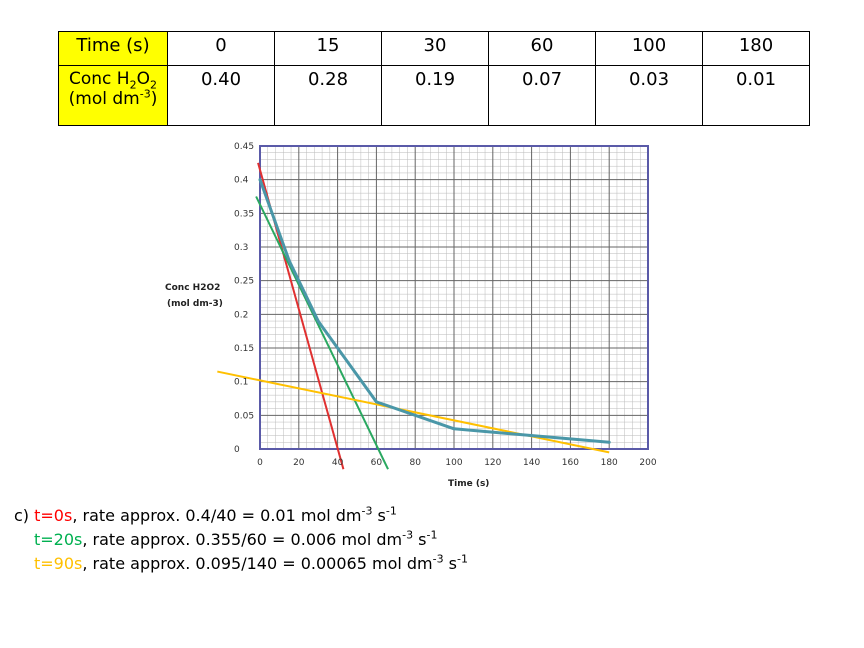 The height and width of the screenshot is (648, 864). What do you see at coordinates (570, 463) in the screenshot?
I see `x-tick-label: 160` at bounding box center [570, 463].